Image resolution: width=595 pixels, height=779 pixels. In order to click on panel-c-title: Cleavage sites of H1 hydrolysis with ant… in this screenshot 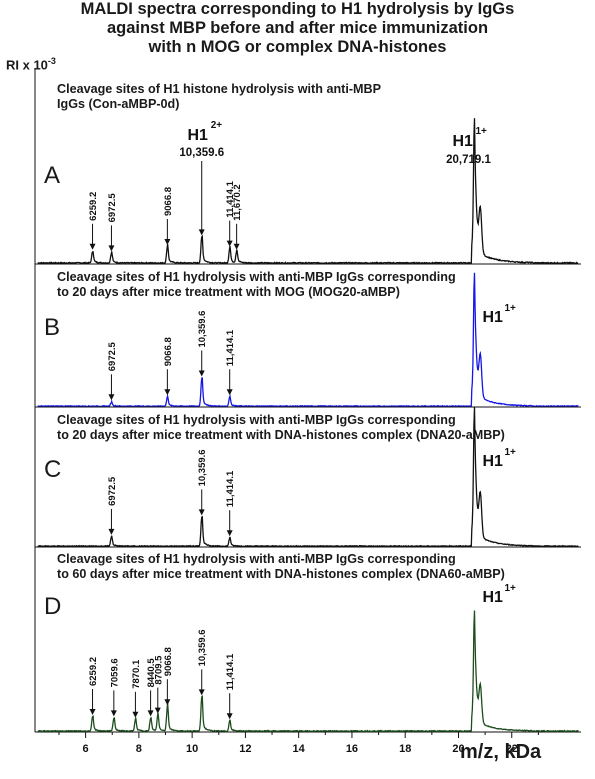, I will do `click(281, 428)`.